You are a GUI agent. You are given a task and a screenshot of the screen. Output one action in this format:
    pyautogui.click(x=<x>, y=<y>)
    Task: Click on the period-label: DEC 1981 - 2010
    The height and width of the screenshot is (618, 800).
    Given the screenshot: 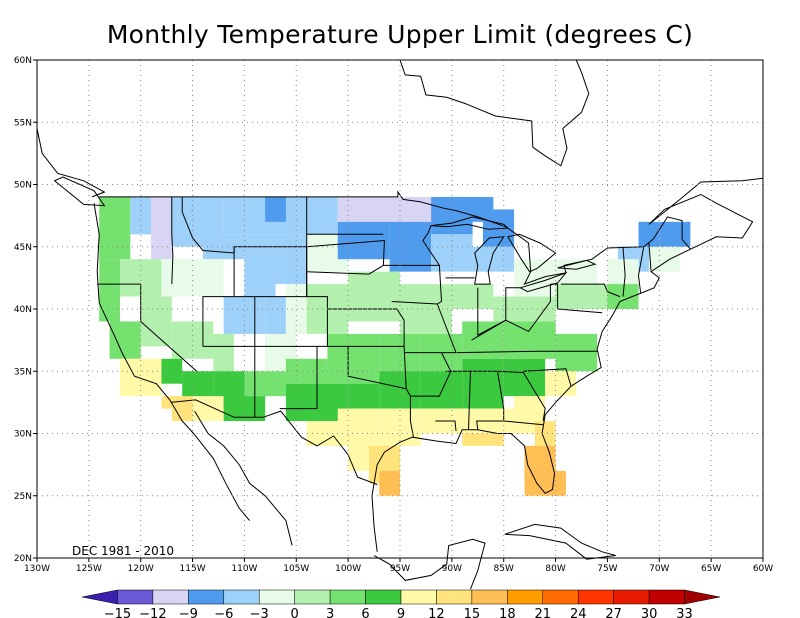 What is the action you would take?
    pyautogui.click(x=123, y=551)
    